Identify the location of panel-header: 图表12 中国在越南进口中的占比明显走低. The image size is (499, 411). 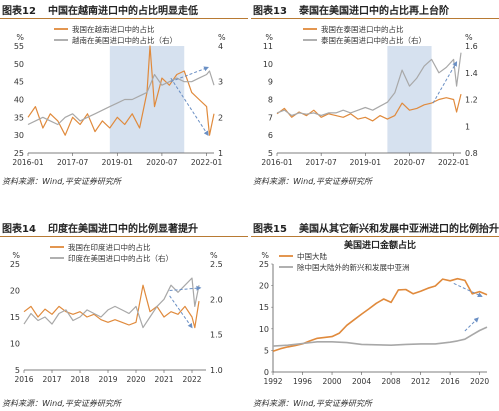
(124, 9).